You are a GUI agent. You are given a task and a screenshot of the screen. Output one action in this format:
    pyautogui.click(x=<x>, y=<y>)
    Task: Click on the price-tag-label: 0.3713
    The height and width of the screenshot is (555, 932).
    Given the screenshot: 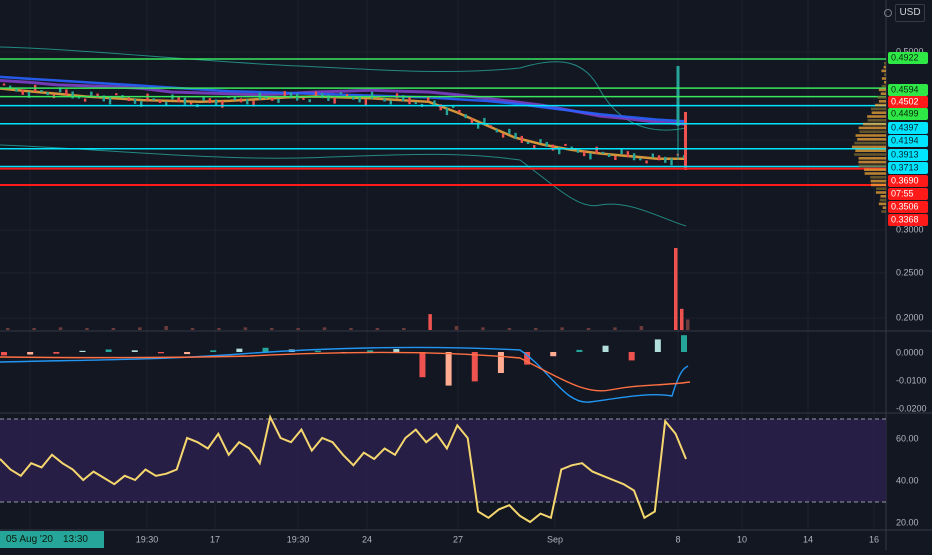 What is the action you would take?
    pyautogui.click(x=905, y=167)
    